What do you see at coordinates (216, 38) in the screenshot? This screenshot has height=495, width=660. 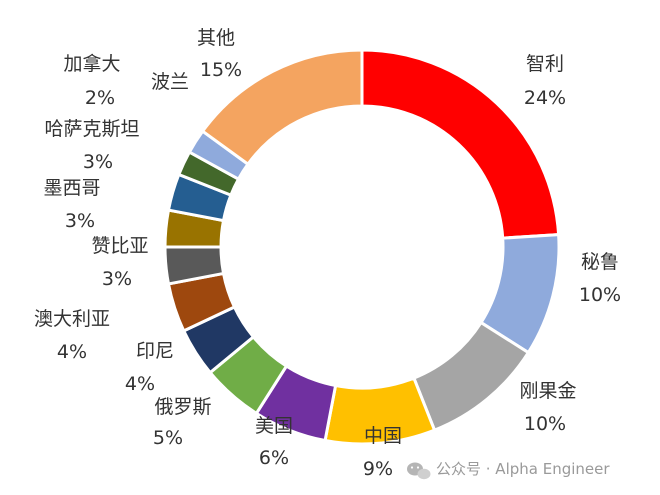 I see `slice-label-13: 其他` at bounding box center [216, 38].